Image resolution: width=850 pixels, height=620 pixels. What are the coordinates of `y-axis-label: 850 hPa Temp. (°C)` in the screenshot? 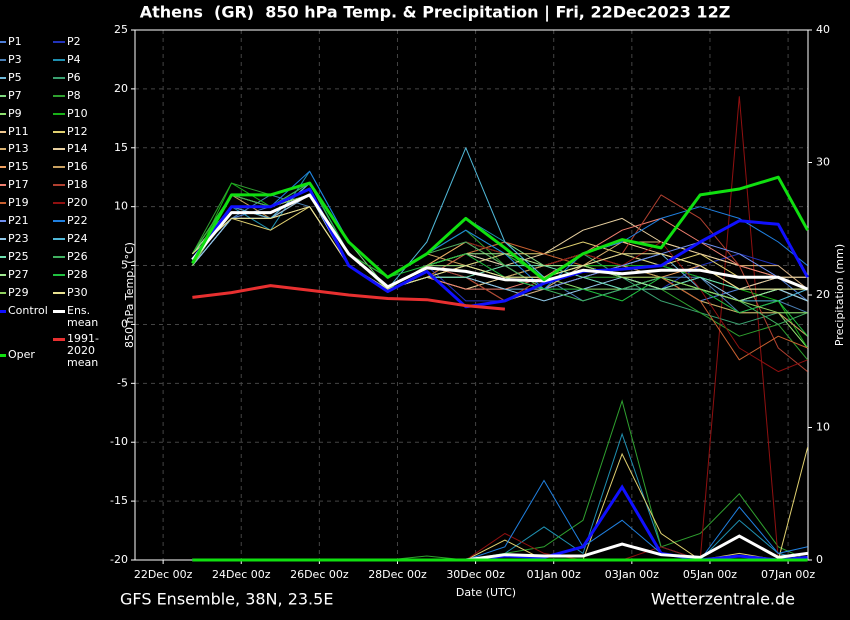 It's located at (129, 295).